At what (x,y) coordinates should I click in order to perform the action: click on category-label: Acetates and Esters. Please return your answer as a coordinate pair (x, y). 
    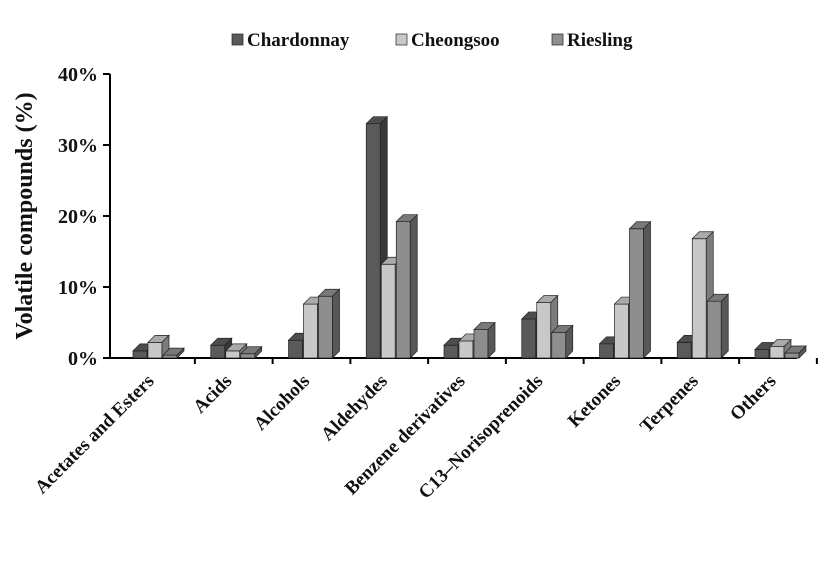
    Looking at the image, I should click on (95, 435).